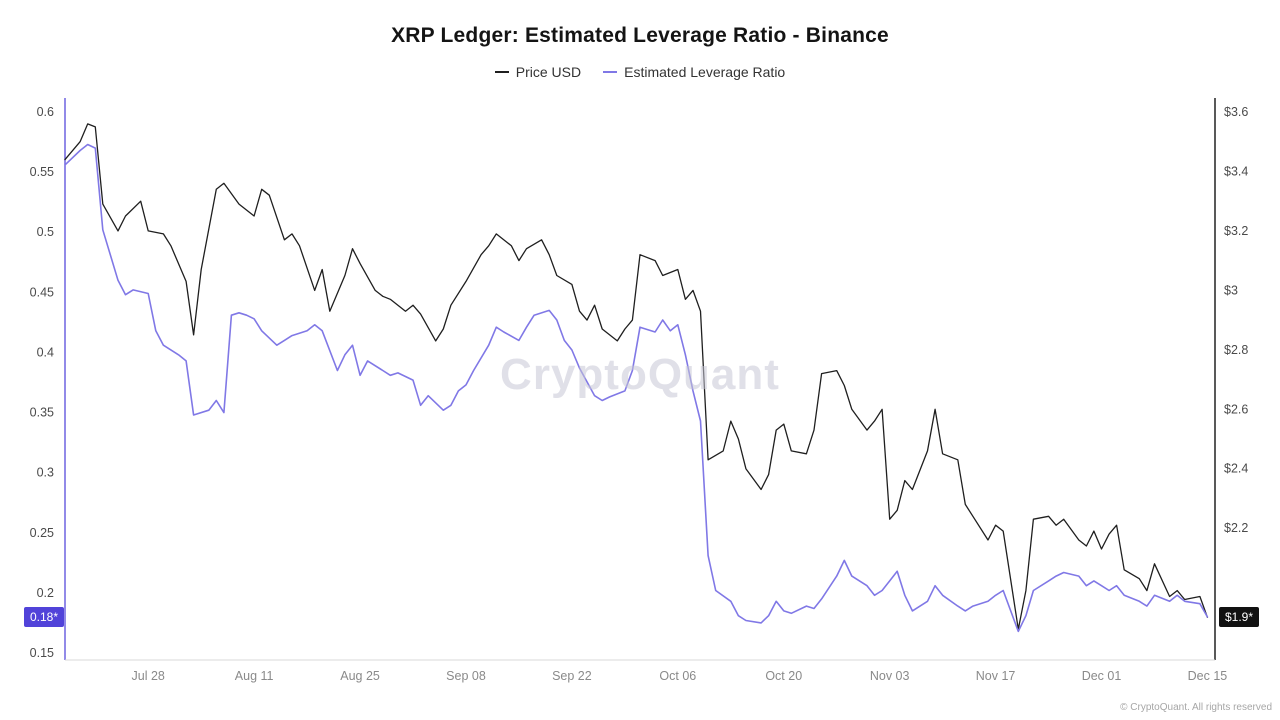 The height and width of the screenshot is (720, 1280). I want to click on left-axis-tick-label: 0.4, so click(45, 352).